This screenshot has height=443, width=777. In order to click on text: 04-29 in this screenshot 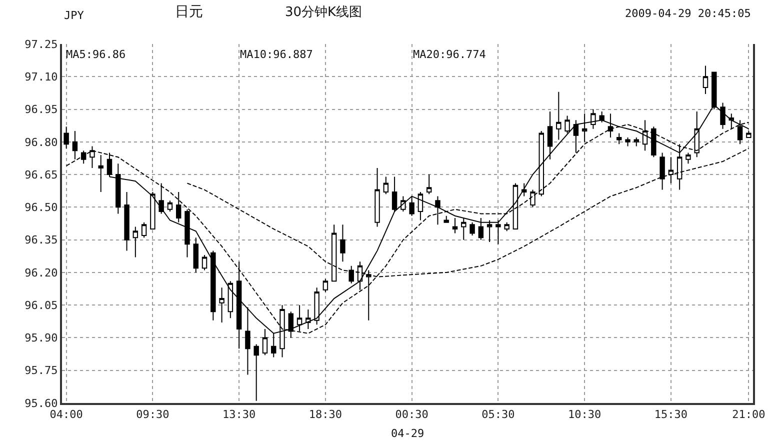, I will do `click(407, 433)`.